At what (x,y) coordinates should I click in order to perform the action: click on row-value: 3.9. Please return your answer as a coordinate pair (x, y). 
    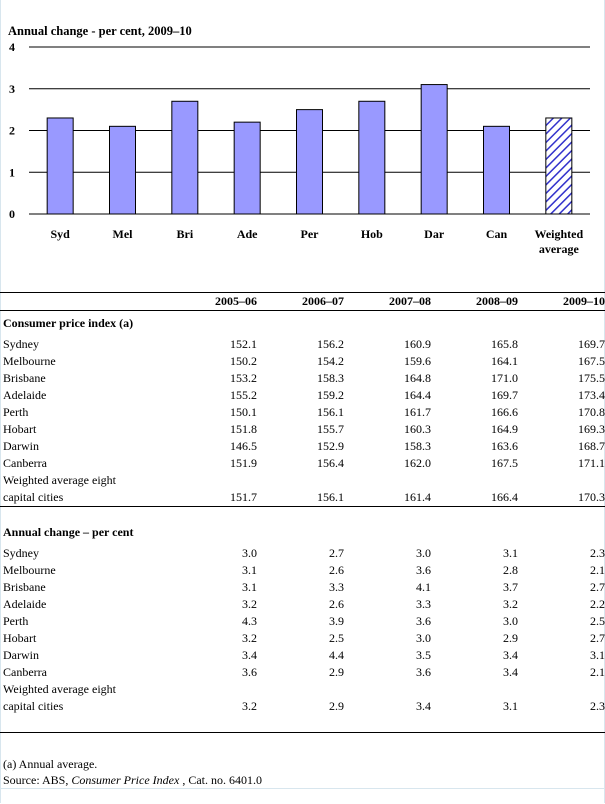
    Looking at the image, I should click on (336, 620).